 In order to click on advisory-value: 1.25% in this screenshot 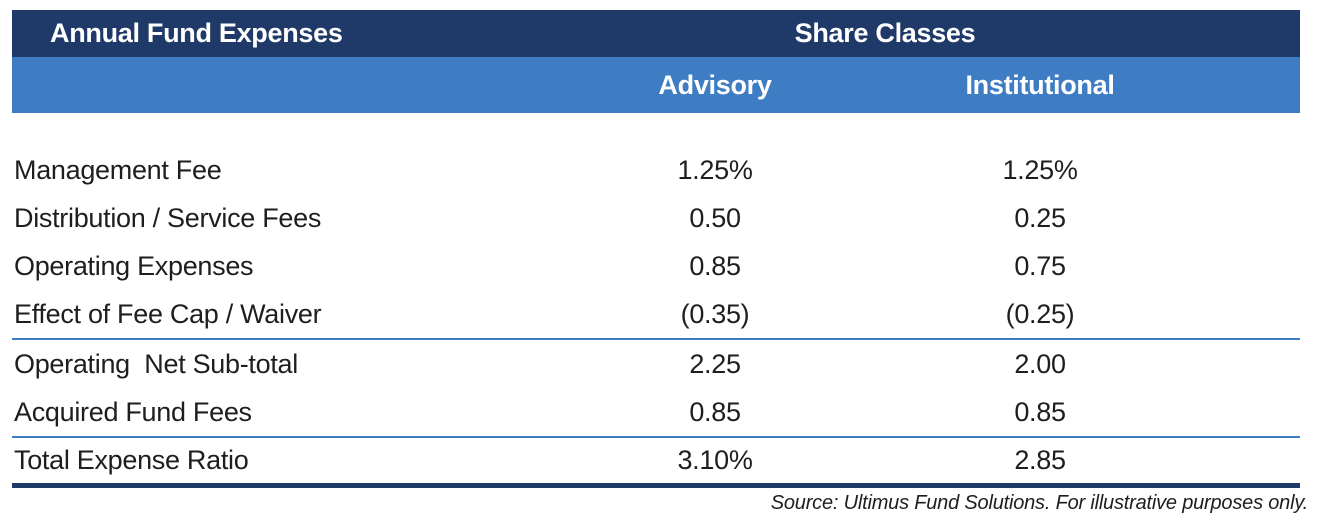, I will do `click(715, 169)`.